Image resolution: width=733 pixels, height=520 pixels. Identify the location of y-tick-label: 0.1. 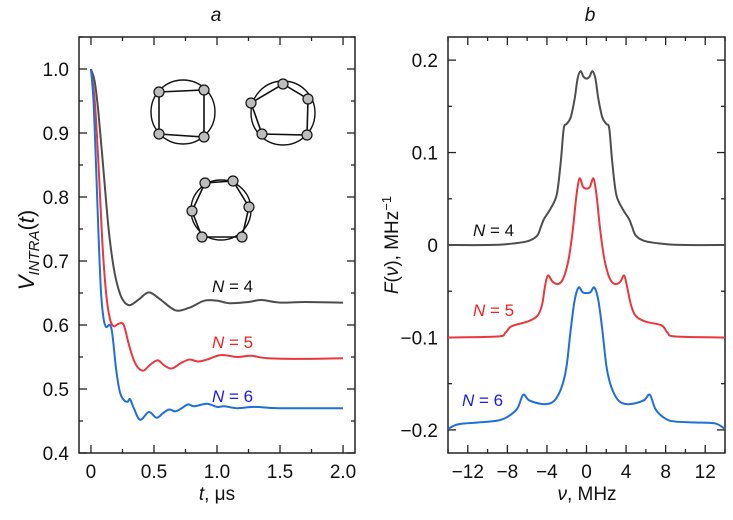
(425, 154).